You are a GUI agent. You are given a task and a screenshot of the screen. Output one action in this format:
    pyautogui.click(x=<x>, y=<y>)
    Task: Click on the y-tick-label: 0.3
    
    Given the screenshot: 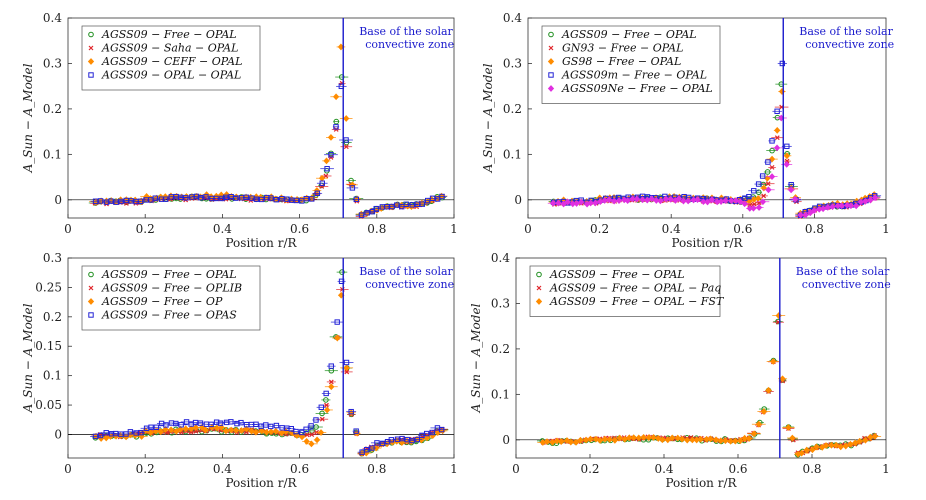 What is the action you would take?
    pyautogui.click(x=512, y=63)
    